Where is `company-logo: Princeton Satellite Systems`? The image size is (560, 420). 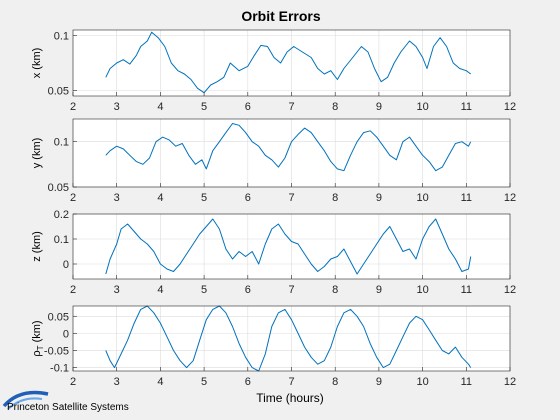 company-logo: Princeton Satellite Systems is located at coordinates (65, 401).